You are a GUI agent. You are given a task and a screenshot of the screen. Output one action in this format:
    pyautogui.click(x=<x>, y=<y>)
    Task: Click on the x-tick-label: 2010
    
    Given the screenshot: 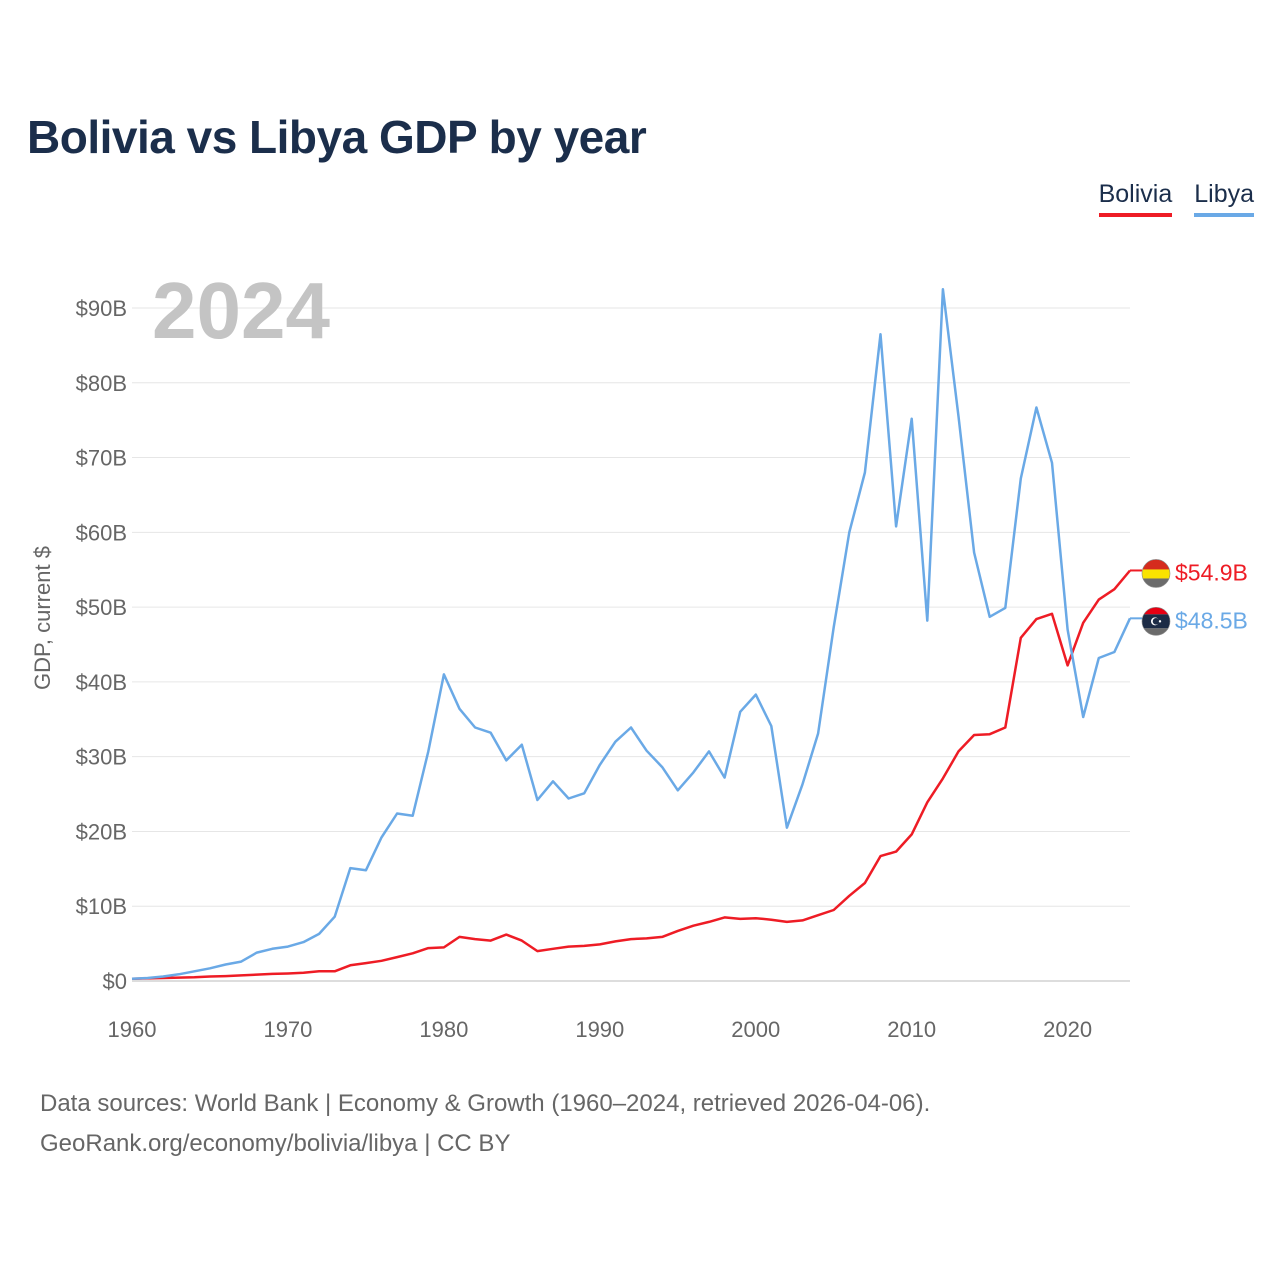 What is the action you would take?
    pyautogui.click(x=911, y=1029)
    